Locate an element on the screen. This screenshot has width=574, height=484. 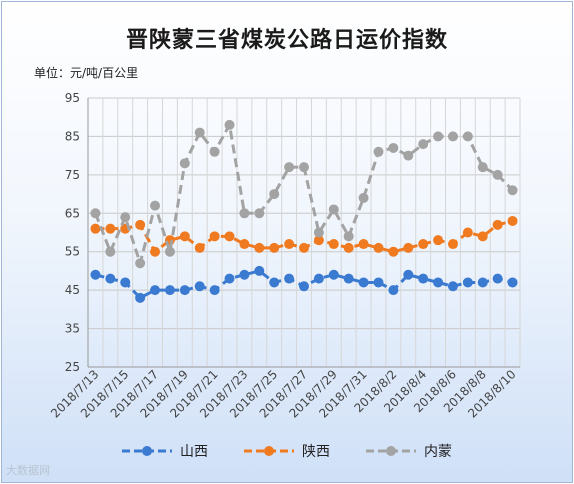
legend-marker-shanxi is located at coordinates (147, 451).